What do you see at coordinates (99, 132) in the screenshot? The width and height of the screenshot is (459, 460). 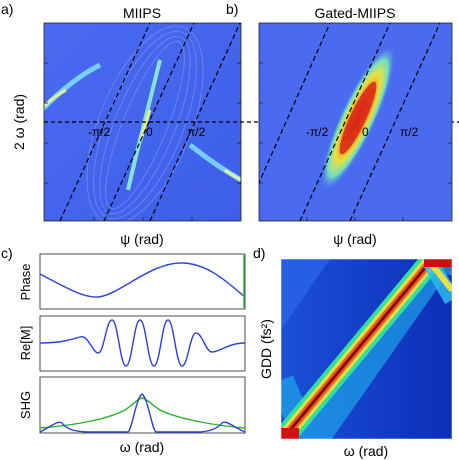 I see `panel-a-annot-neg-pi2: -π/2` at bounding box center [99, 132].